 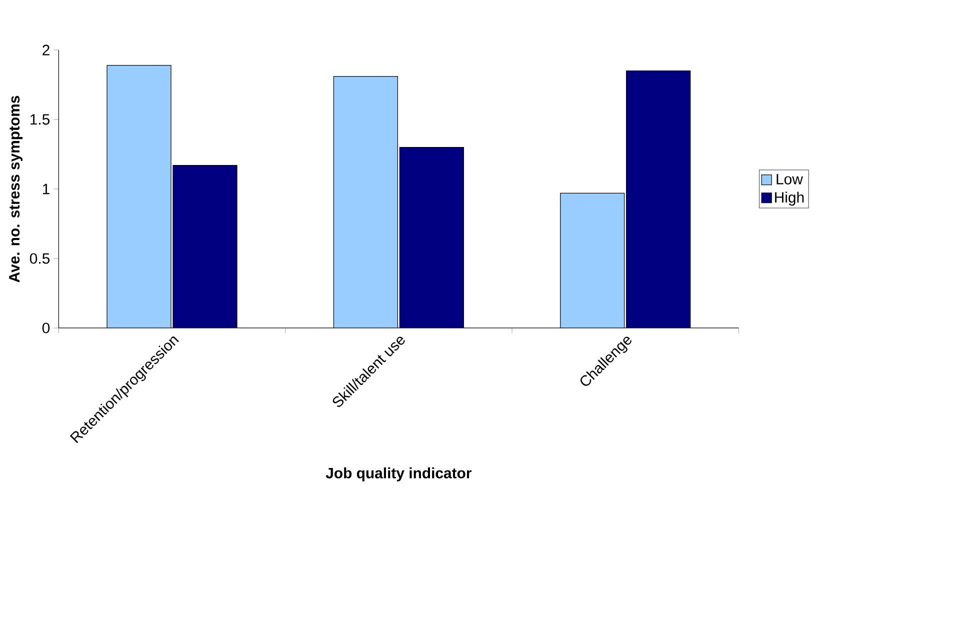 What do you see at coordinates (16, 189) in the screenshot?
I see `y-axis-title: Ave. no. stress symptoms` at bounding box center [16, 189].